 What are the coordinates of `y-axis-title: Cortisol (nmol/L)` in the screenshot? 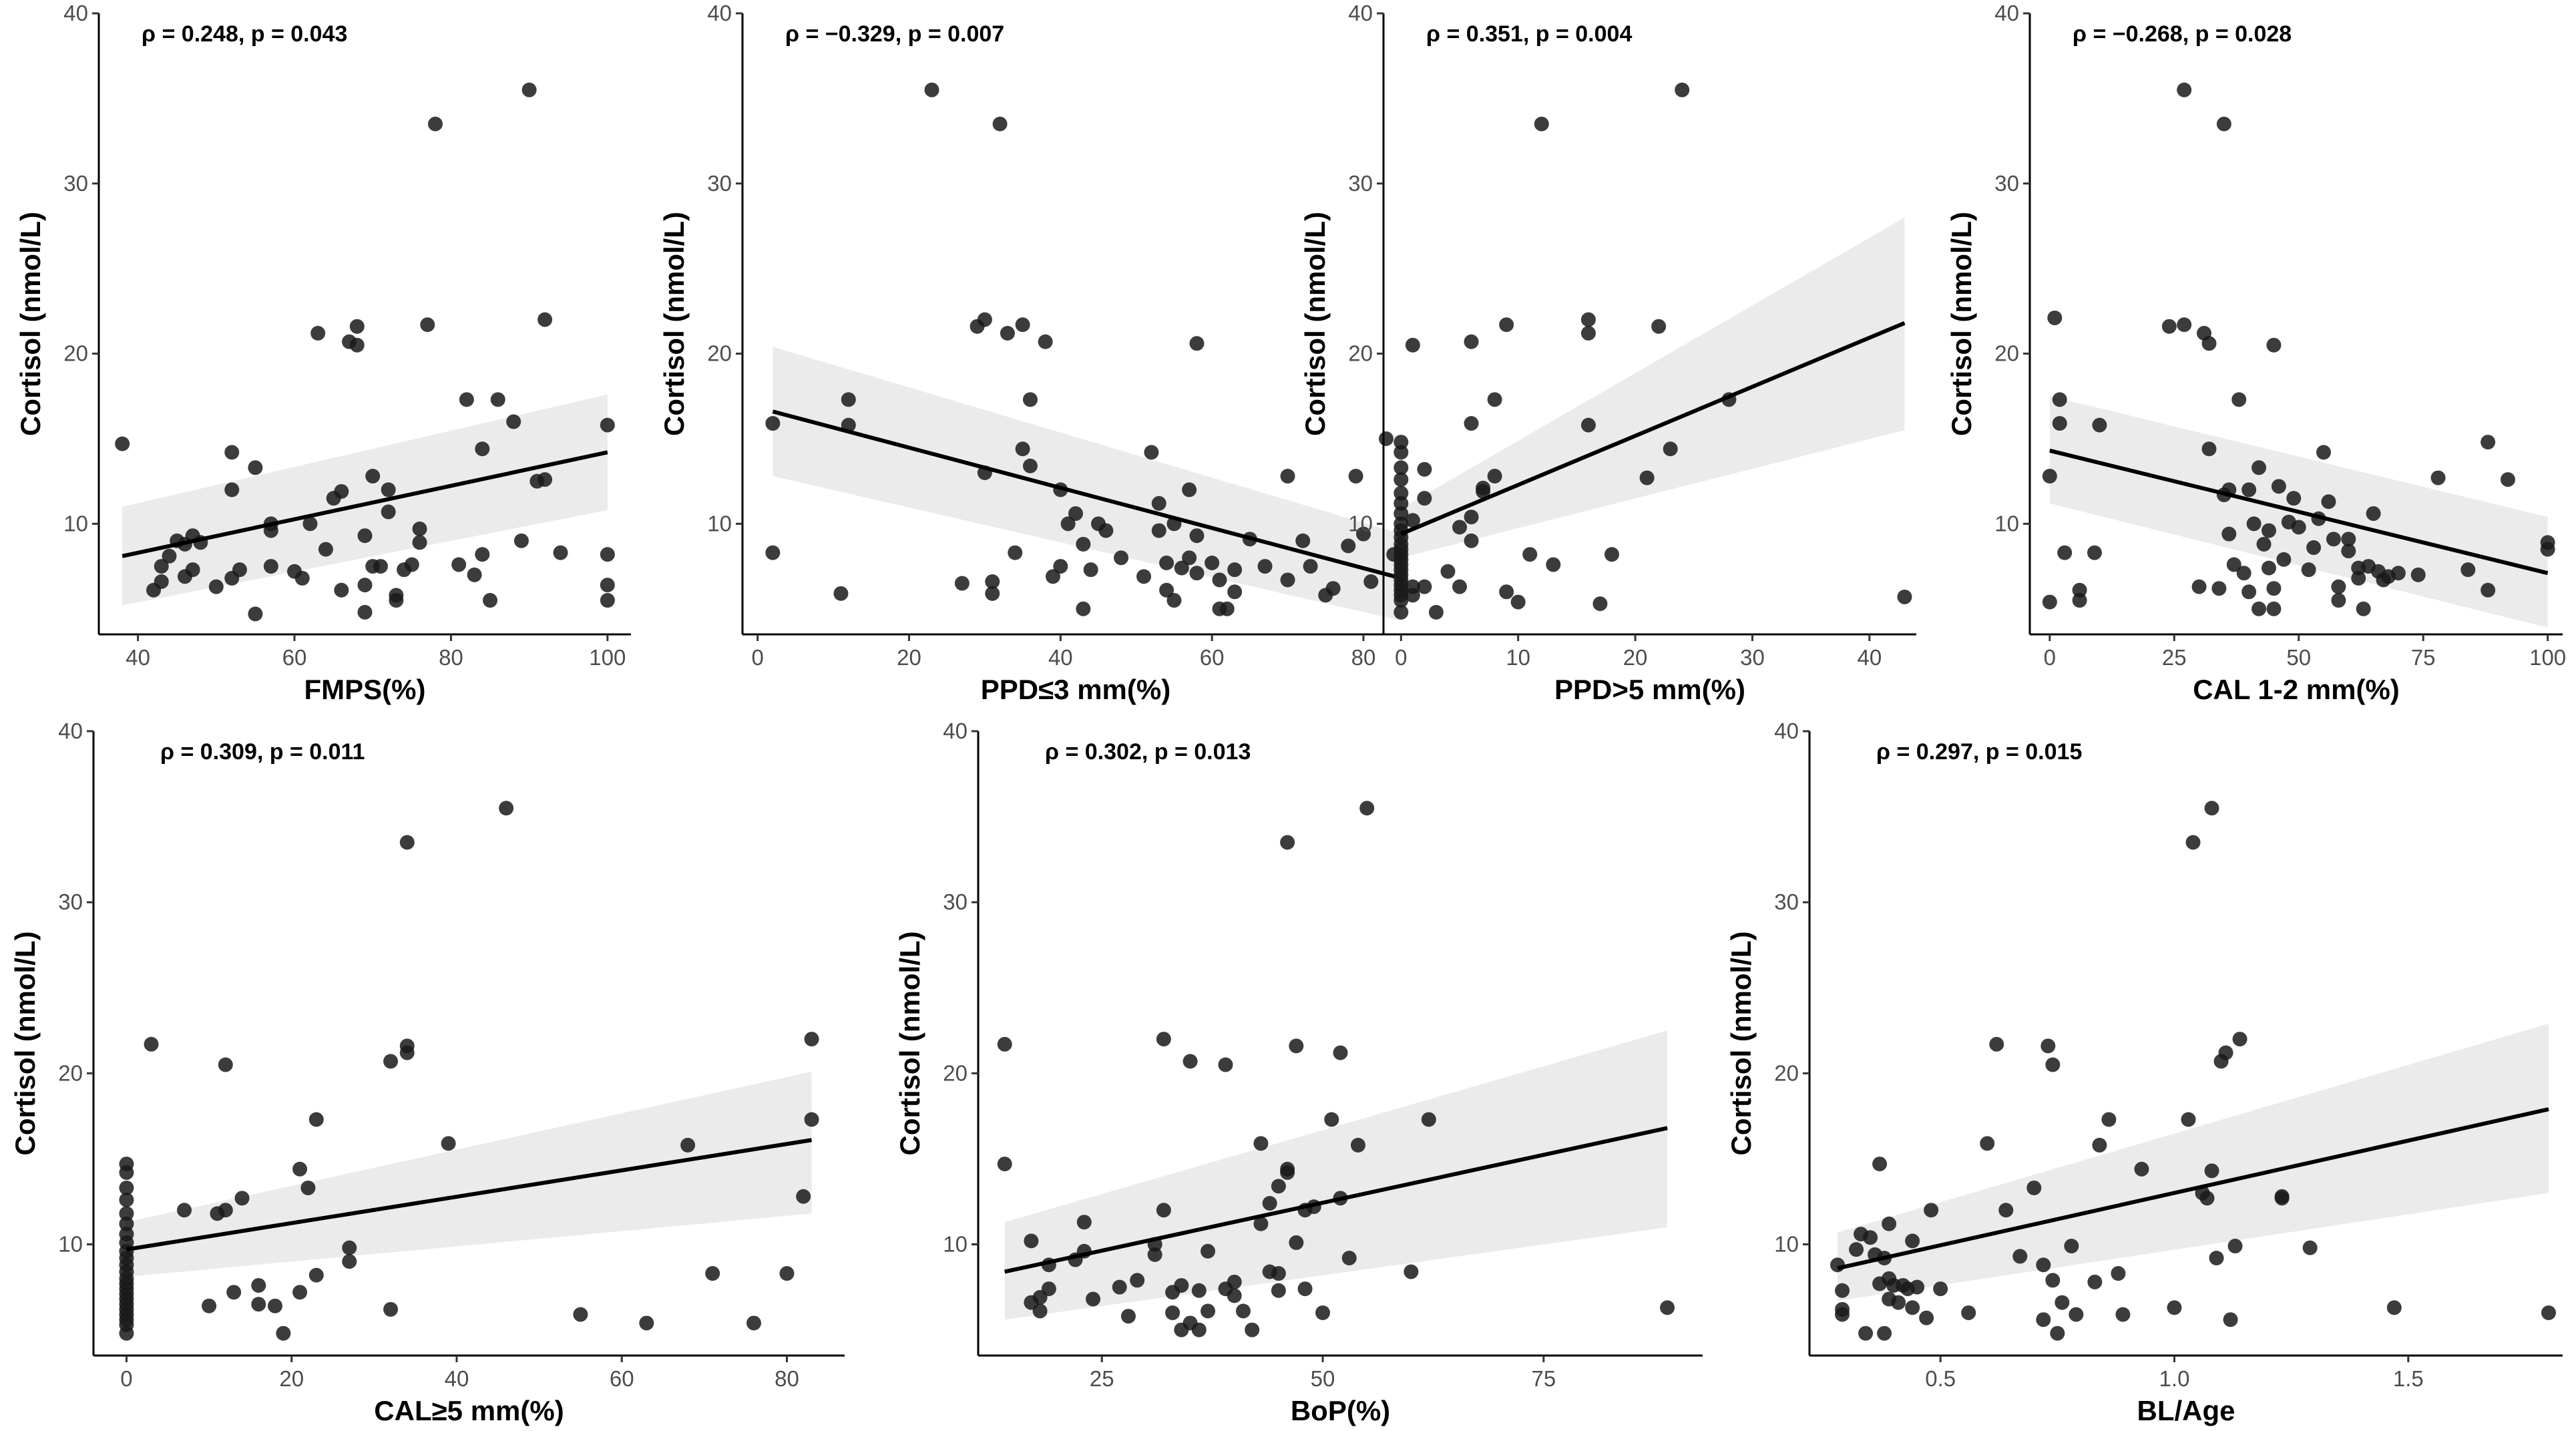 It's located at (910, 1044).